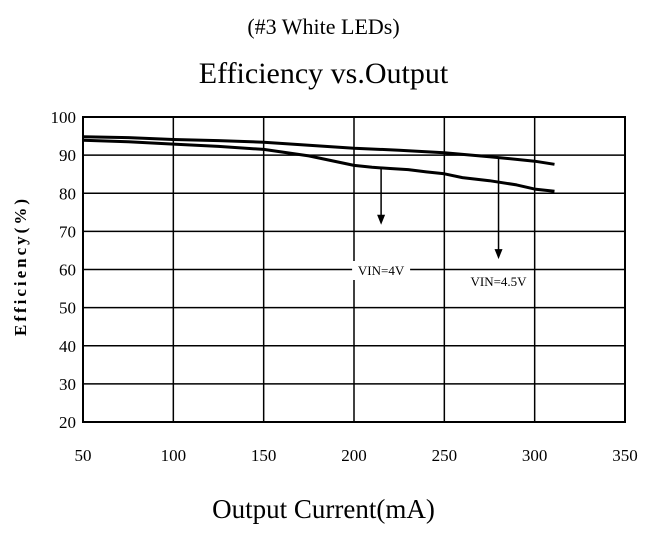 This screenshot has height=538, width=647. I want to click on x-tick-label: 300, so click(535, 455).